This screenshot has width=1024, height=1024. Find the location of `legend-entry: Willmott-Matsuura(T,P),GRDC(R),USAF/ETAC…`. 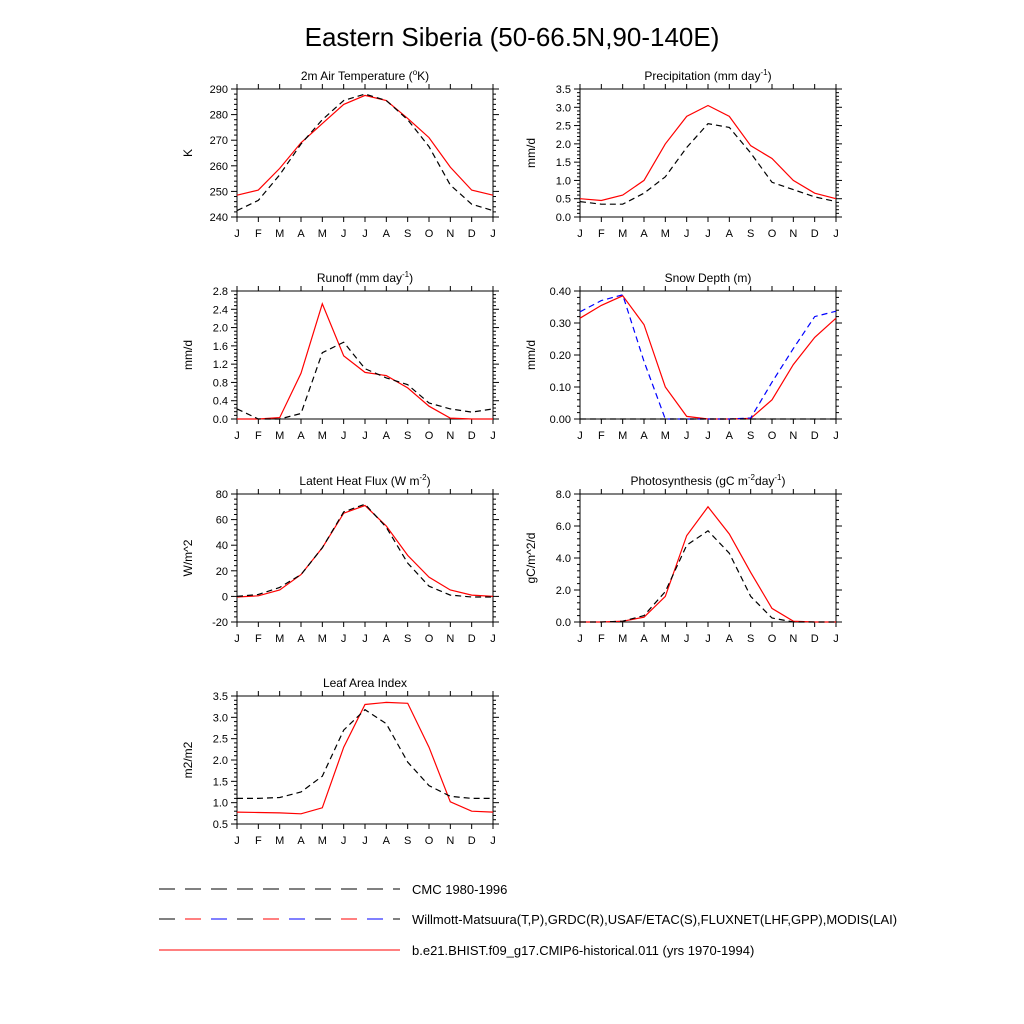

legend-entry: Willmott-Matsuura(T,P),GRDC(R),USAF/ETAC… is located at coordinates (528, 919).